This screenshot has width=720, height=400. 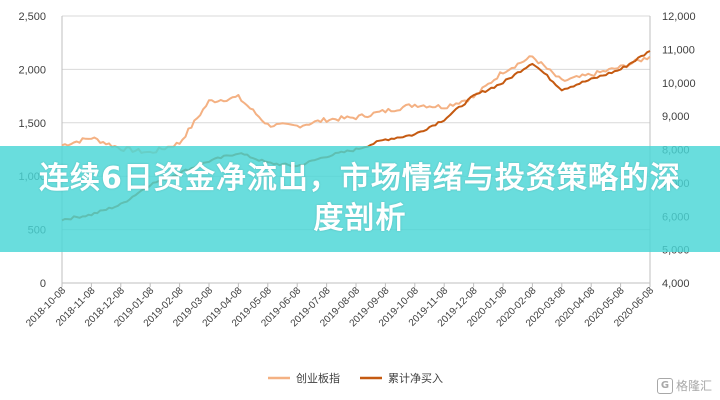 What do you see at coordinates (679, 17) in the screenshot?
I see `right-axis-tick-label: 12,000` at bounding box center [679, 17].